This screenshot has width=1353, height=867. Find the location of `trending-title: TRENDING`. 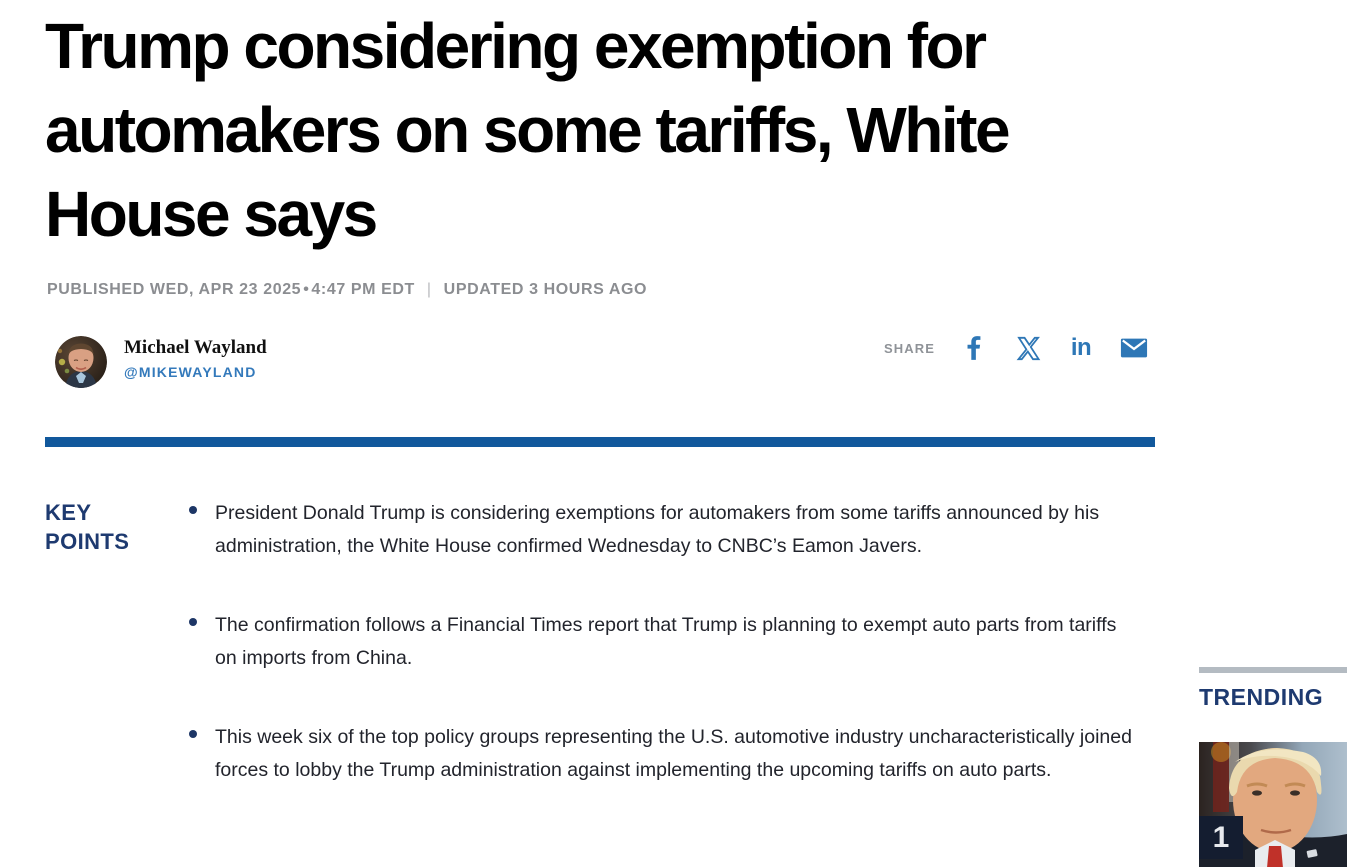

trending-title: TRENDING is located at coordinates (1261, 697).